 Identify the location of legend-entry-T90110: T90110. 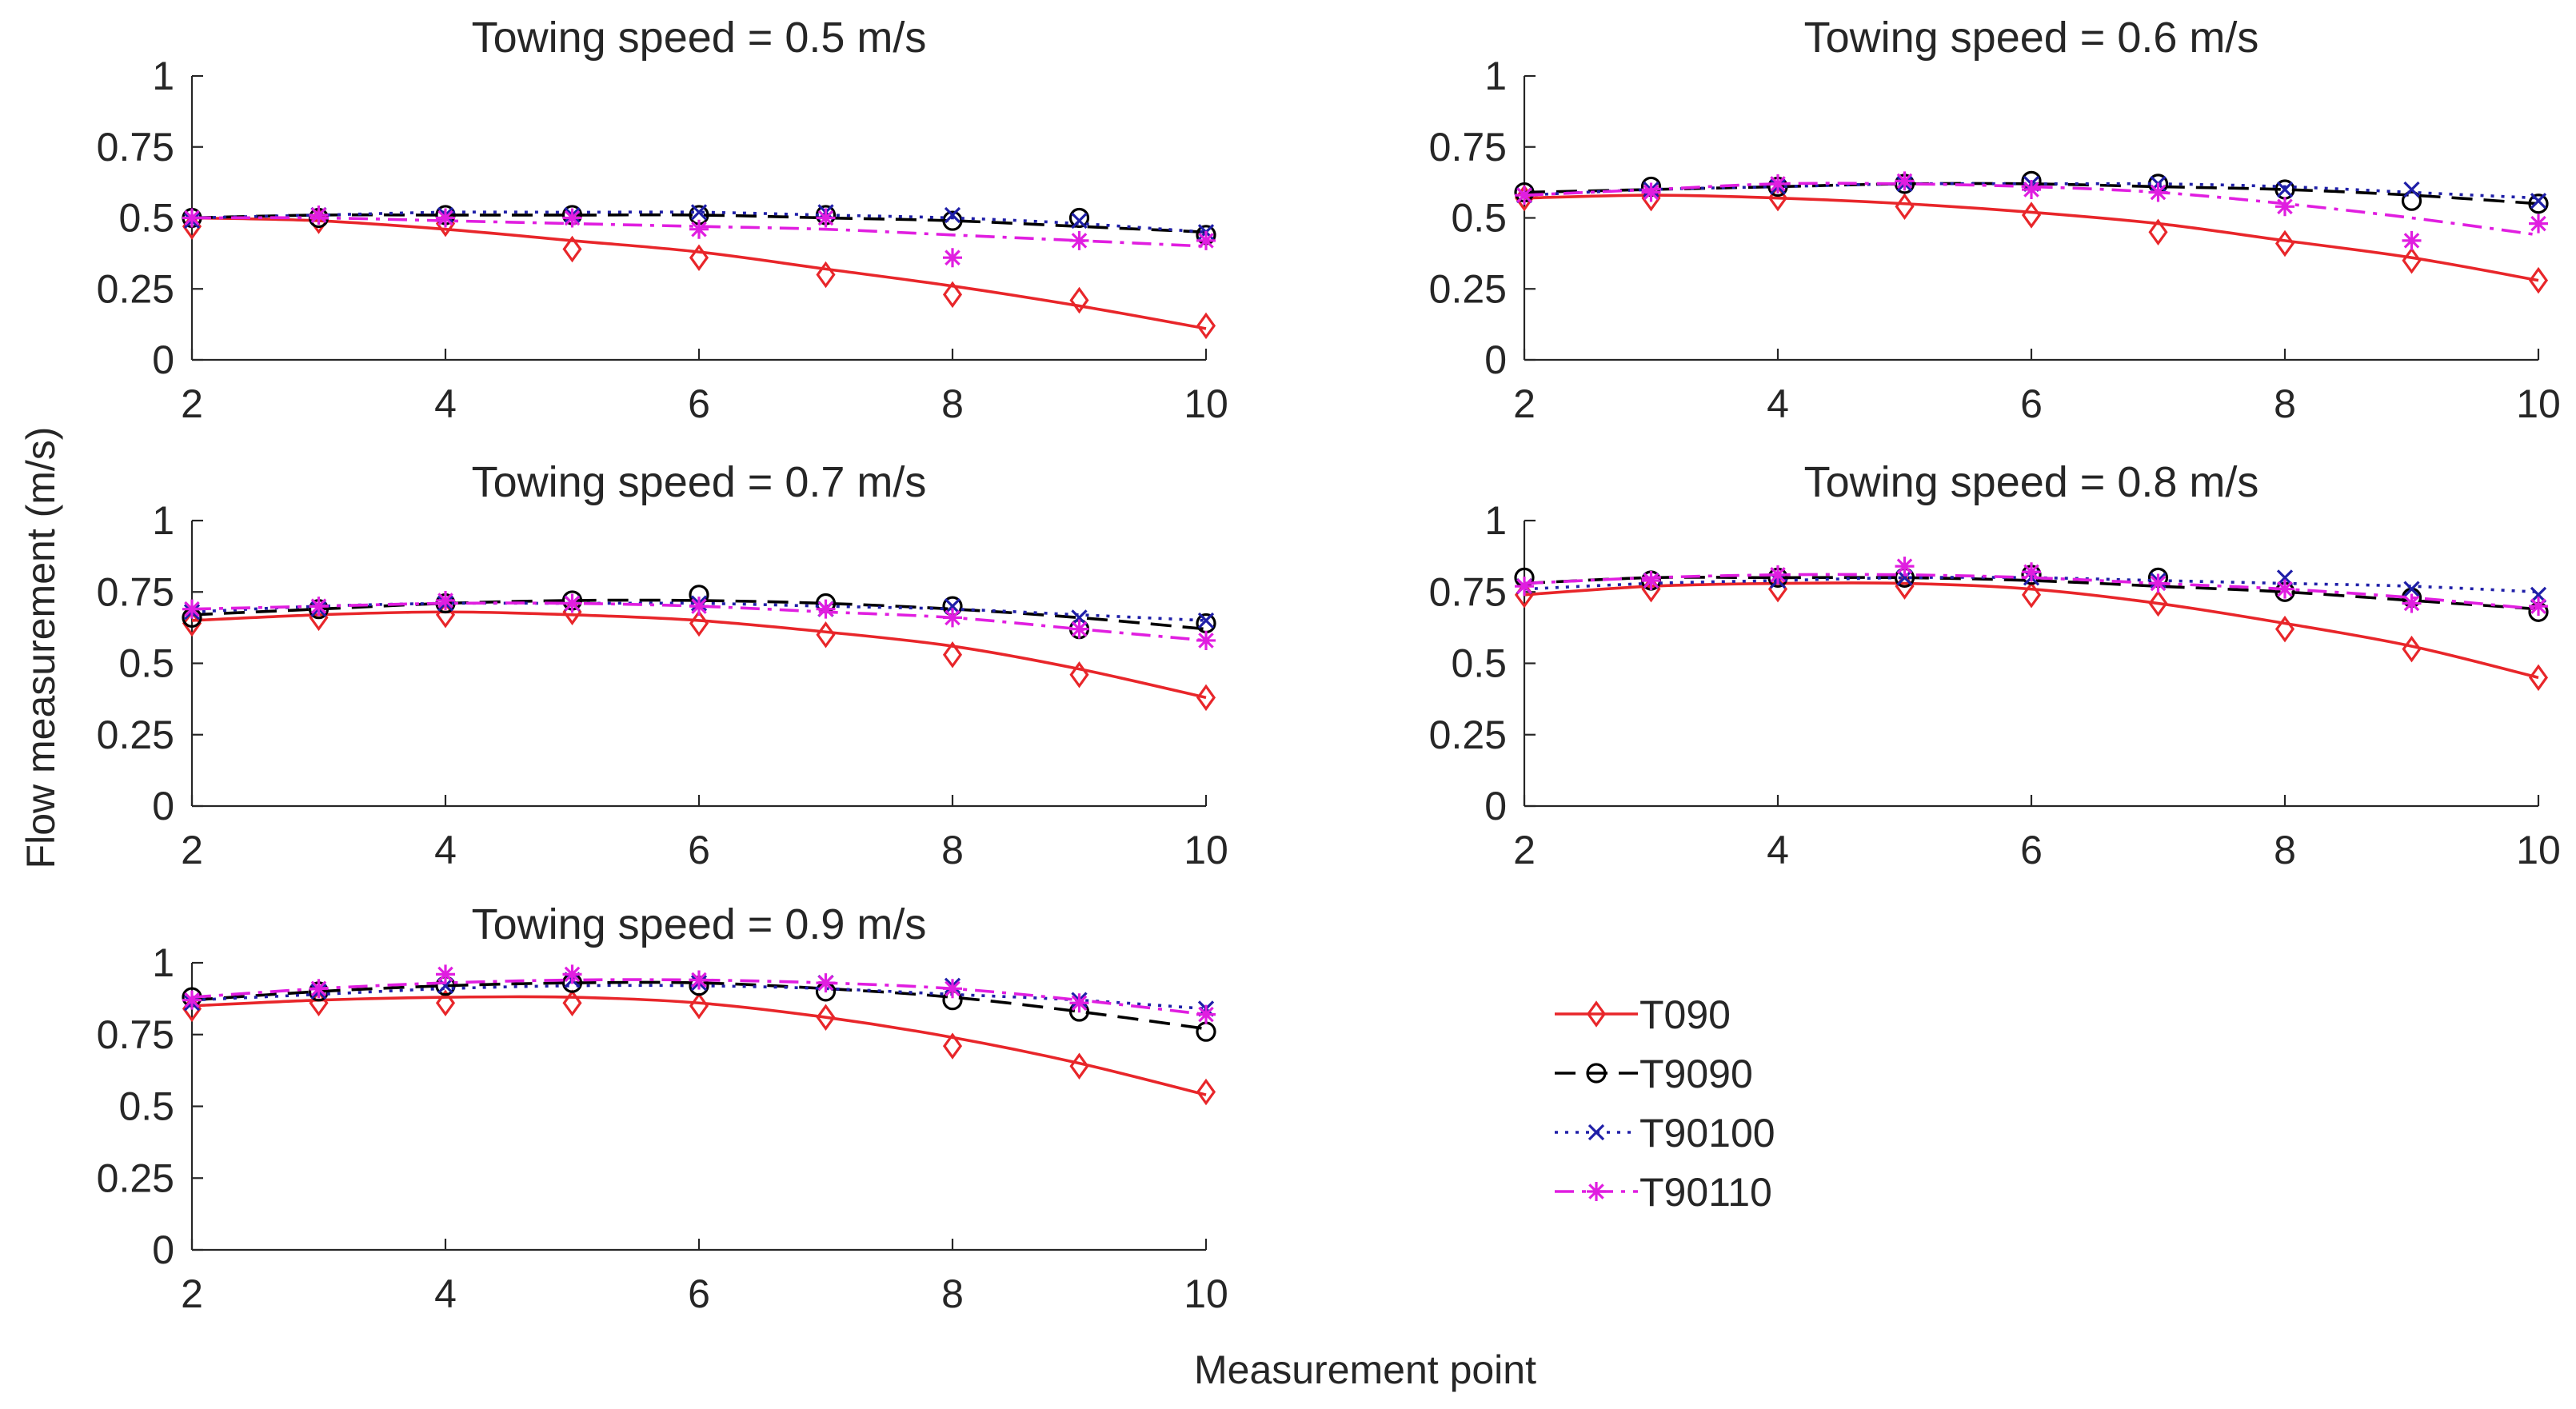
(1664, 1192).